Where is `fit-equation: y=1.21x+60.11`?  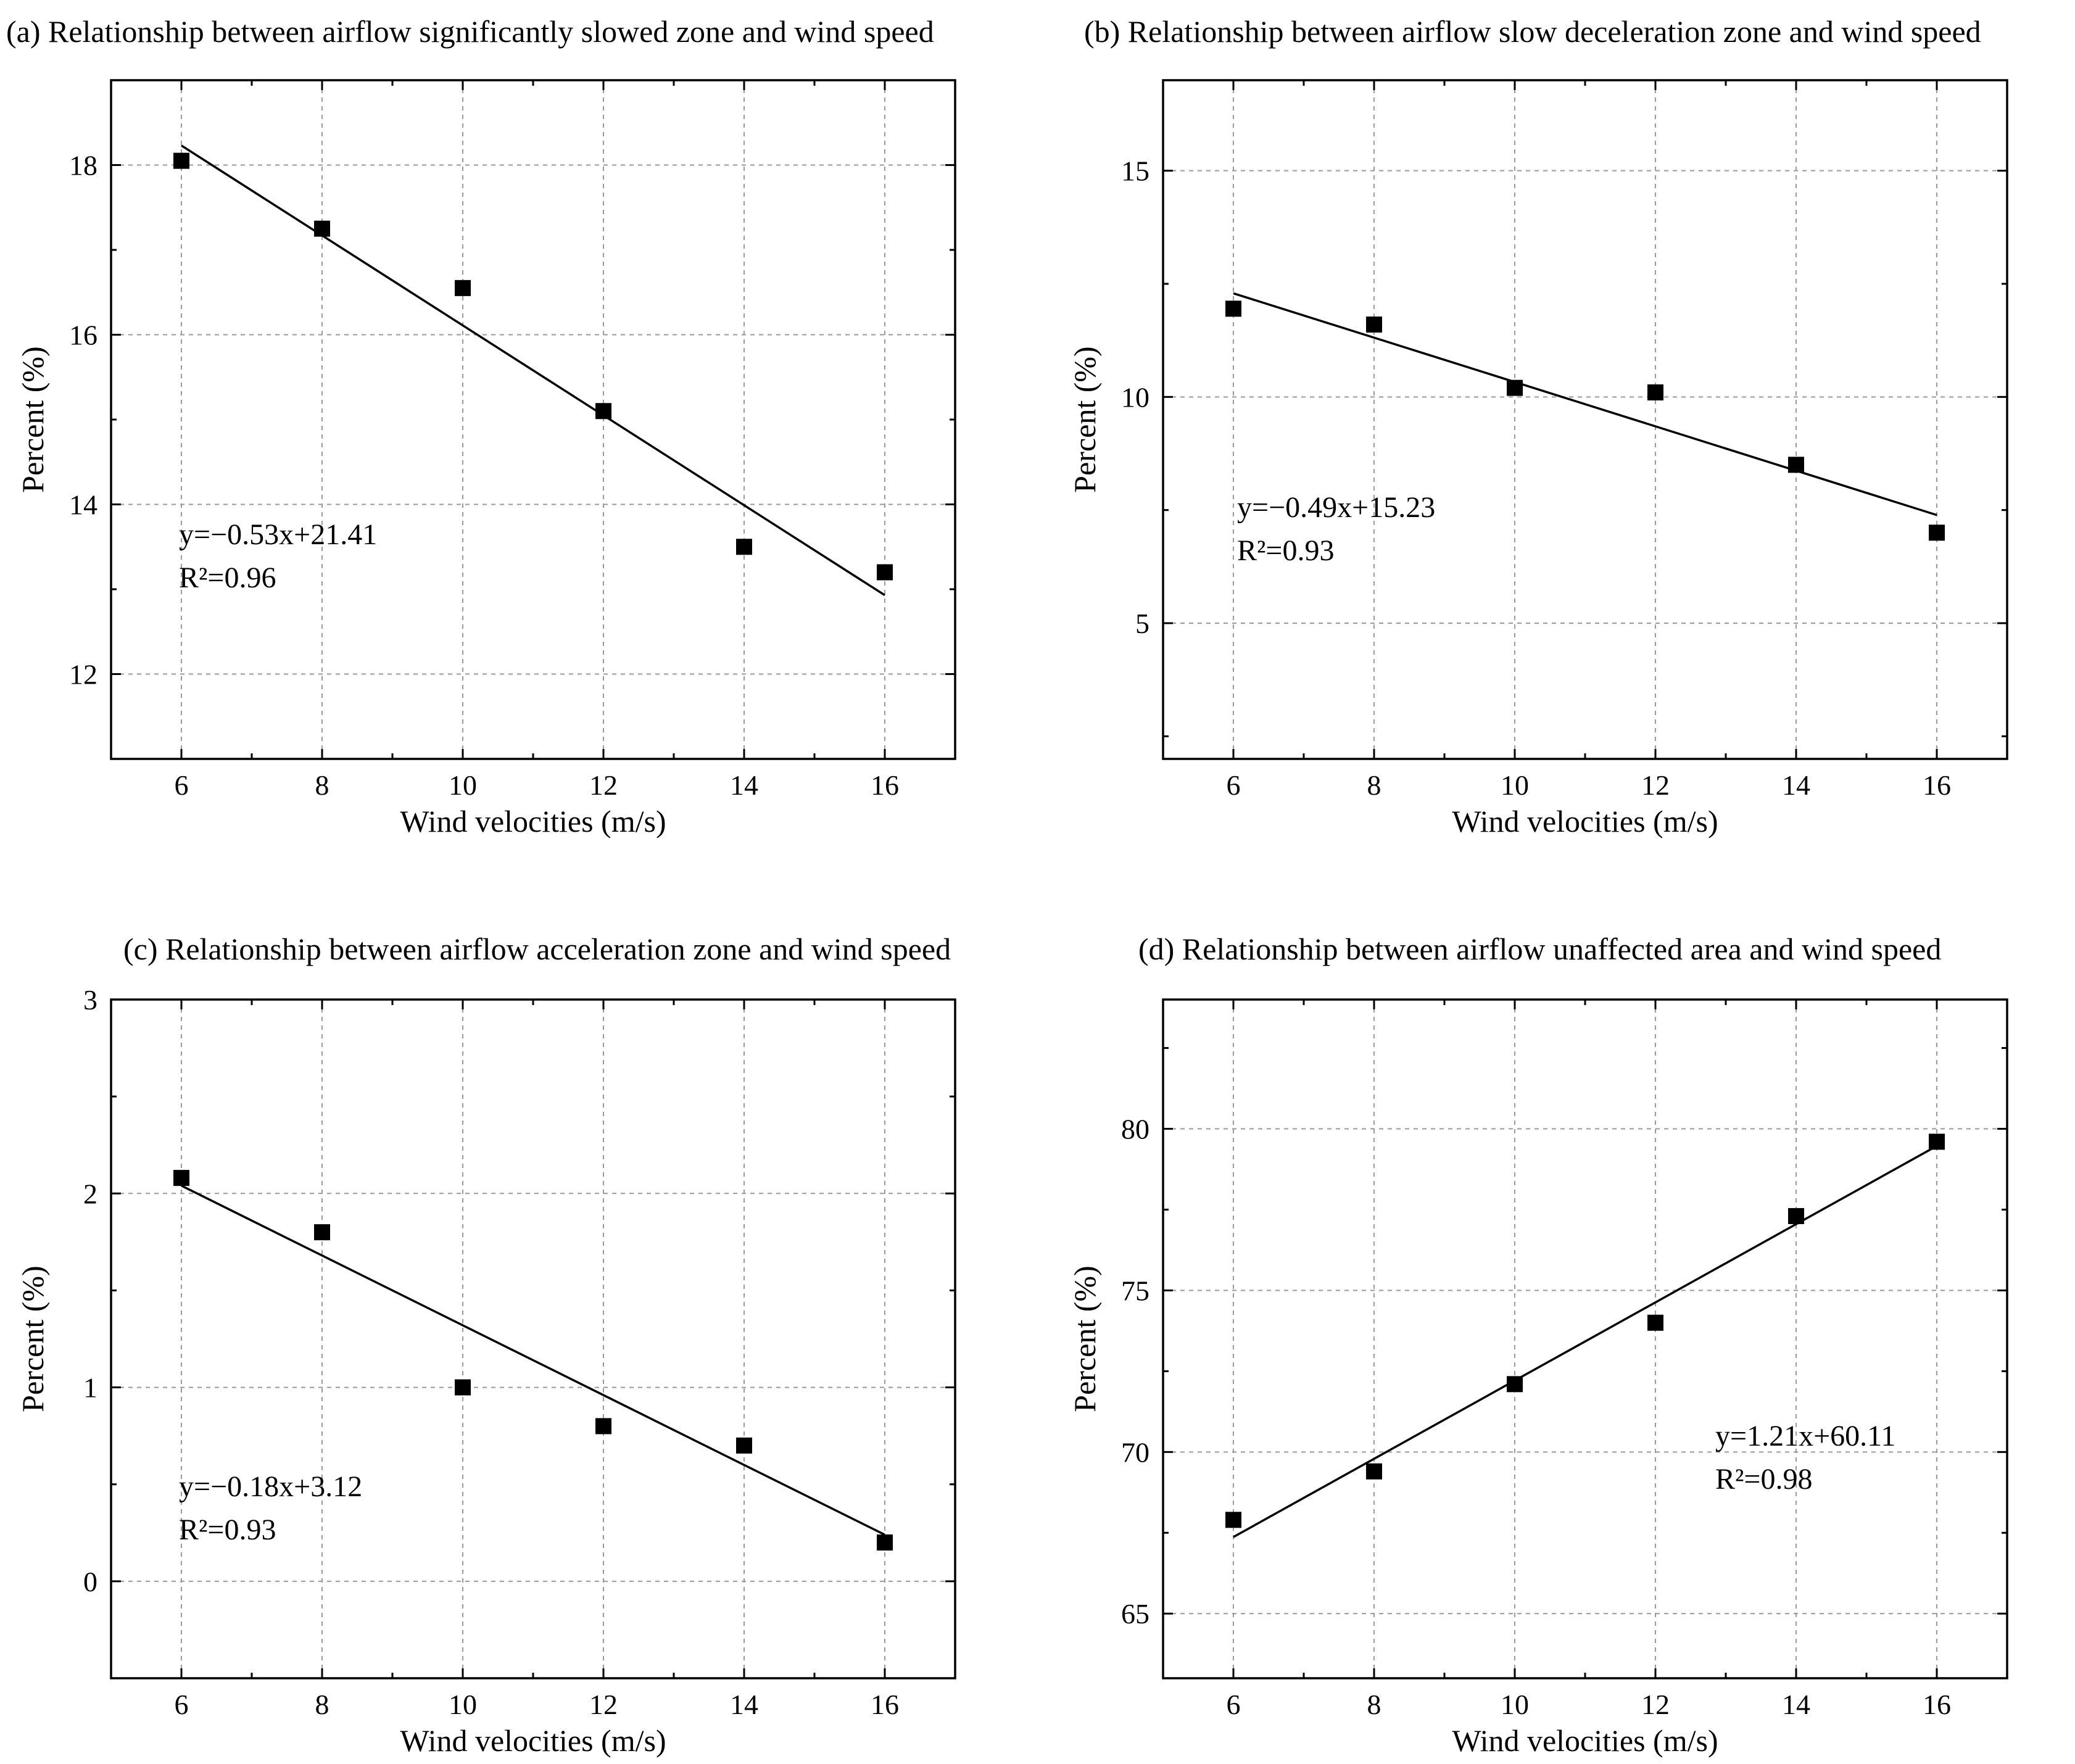 fit-equation: y=1.21x+60.11 is located at coordinates (1805, 1436).